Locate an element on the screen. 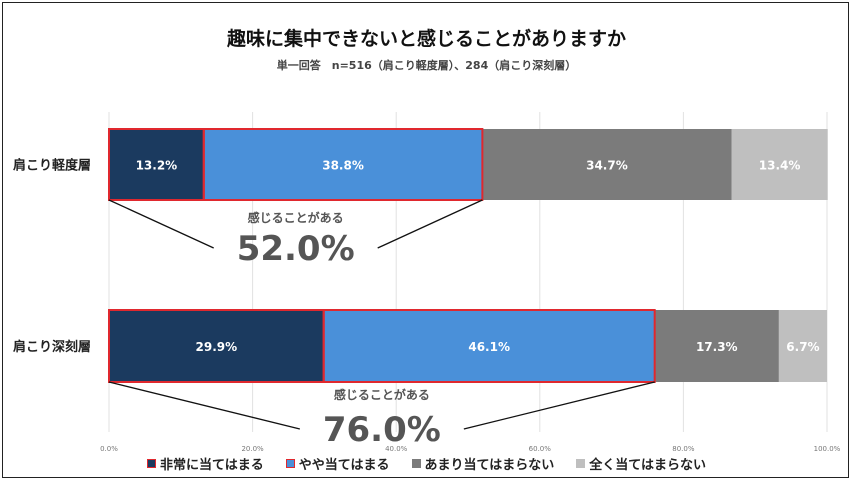  data-label: 6.7% is located at coordinates (802, 347).